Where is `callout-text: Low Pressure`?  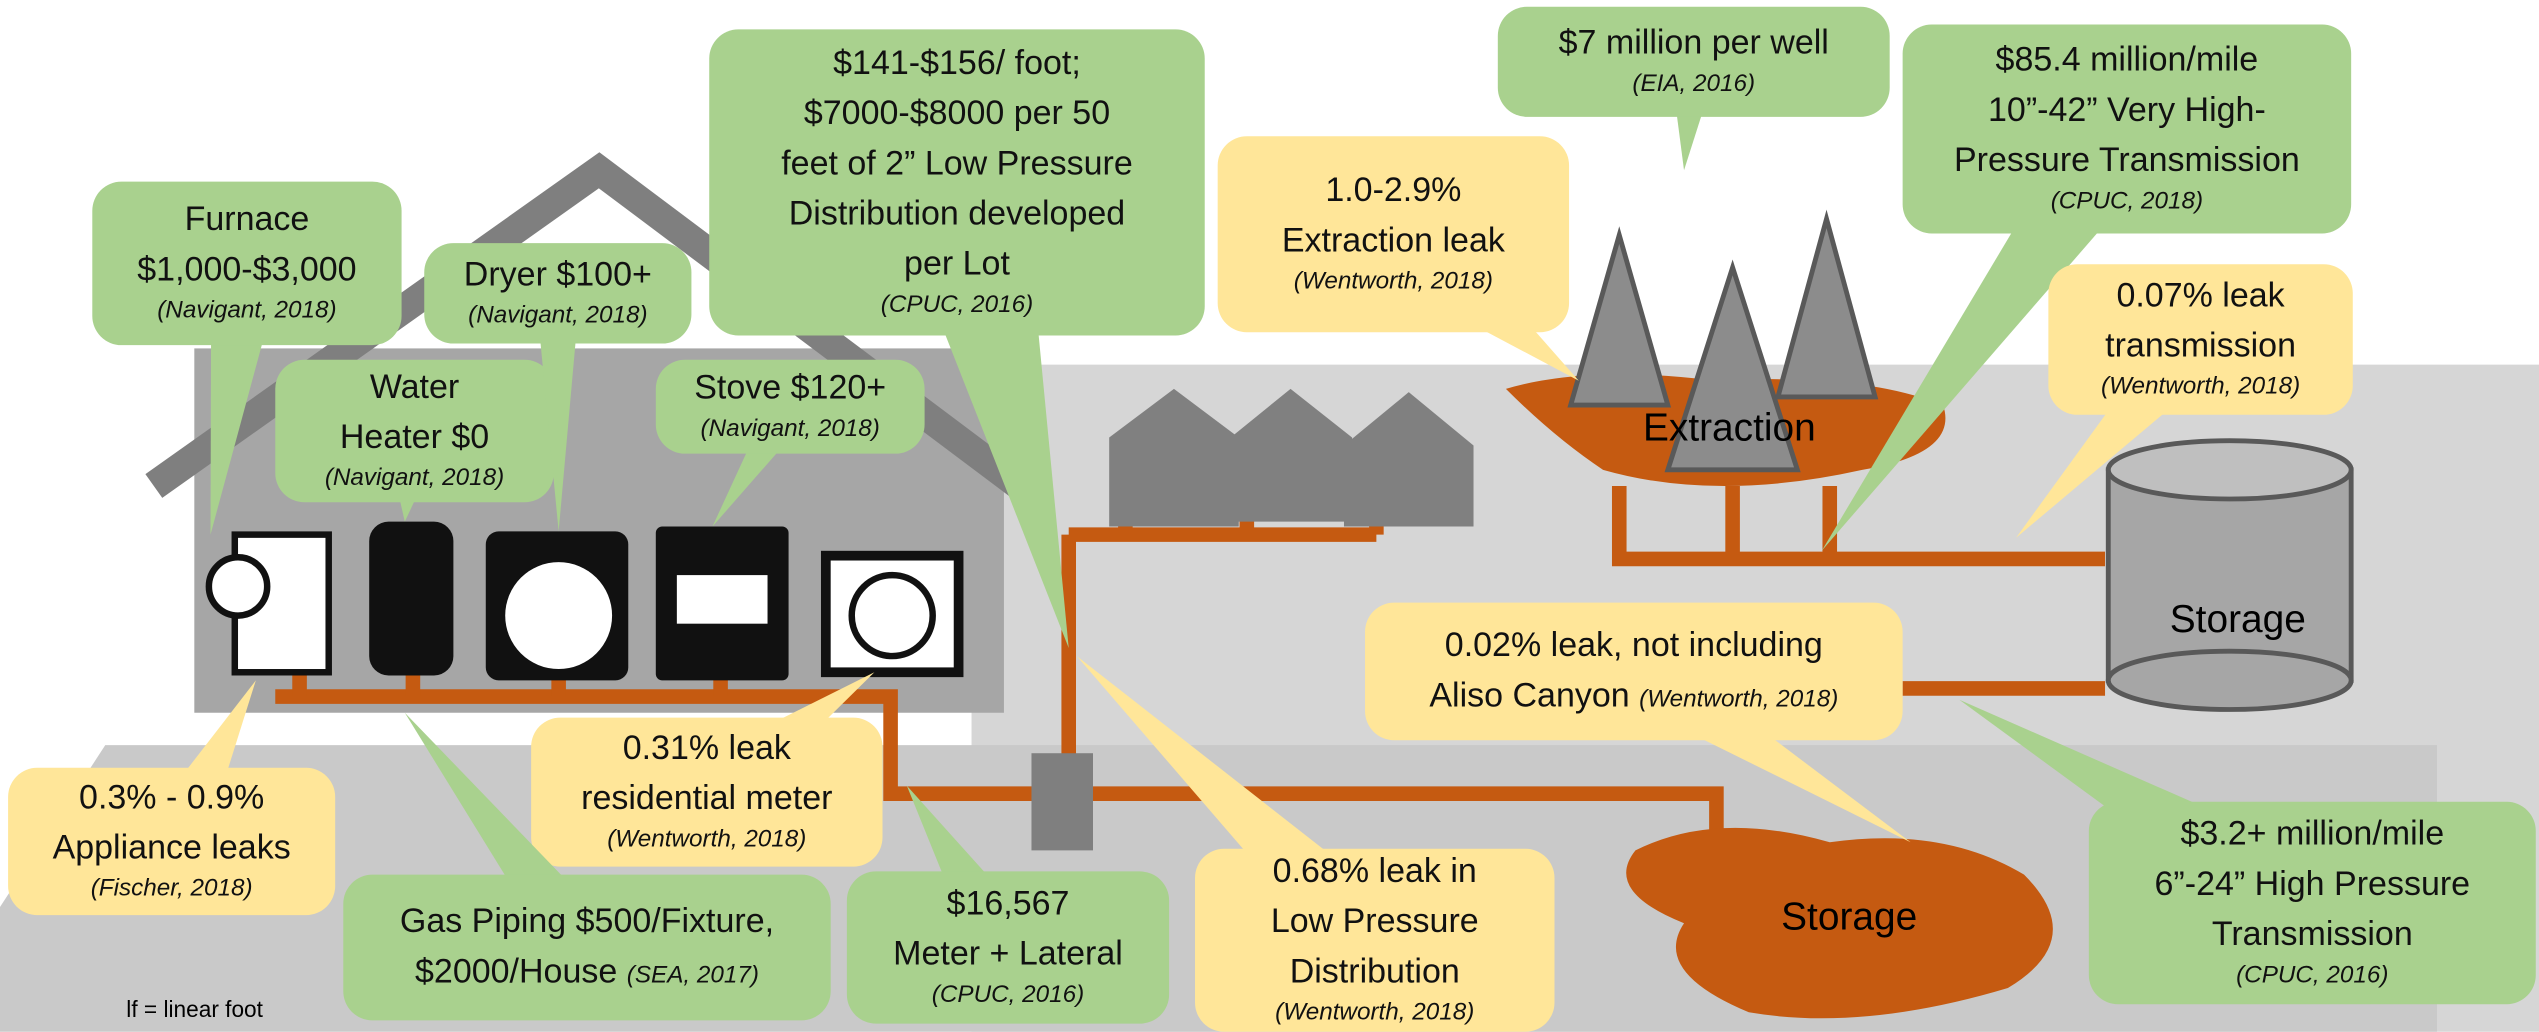
callout-text: Low Pressure is located at coordinates (1375, 921).